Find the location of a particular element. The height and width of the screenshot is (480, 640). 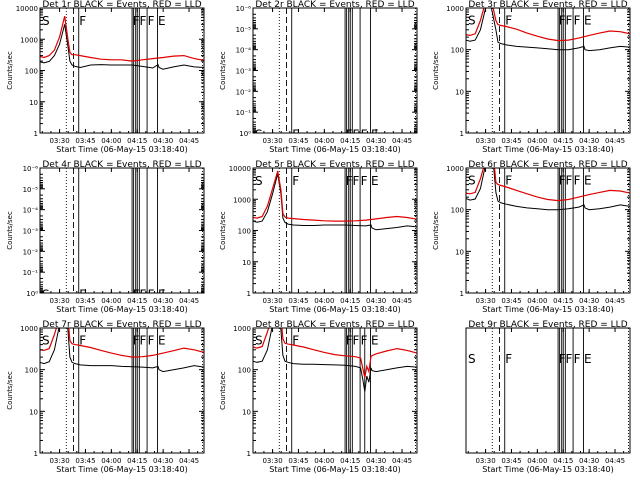

panel-title: Det 8r BLACK = Events, RED = LLD is located at coordinates (334, 325).